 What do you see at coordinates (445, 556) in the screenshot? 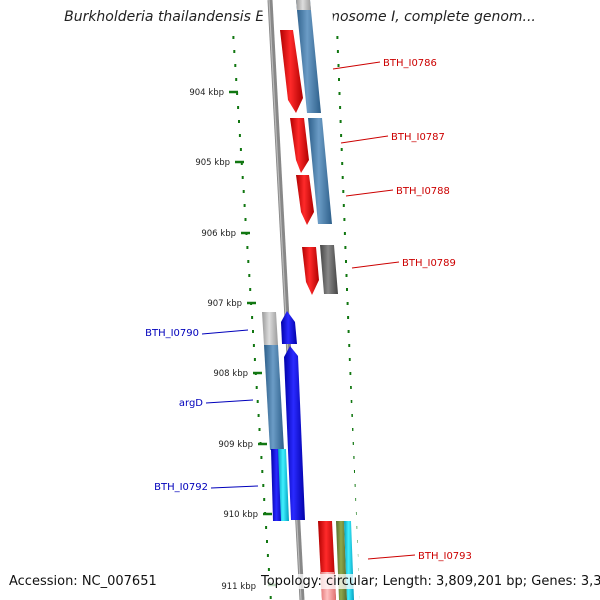
I see `label-bth-i0793: BTH_I0793` at bounding box center [445, 556].